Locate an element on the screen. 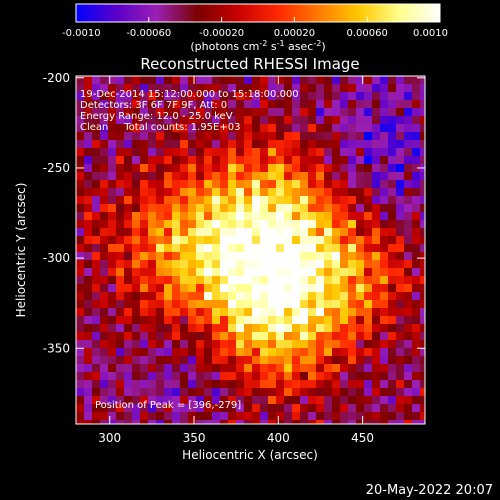 This screenshot has width=500, height=500. colorbar-tick-label: 0.00060 is located at coordinates (367, 33).